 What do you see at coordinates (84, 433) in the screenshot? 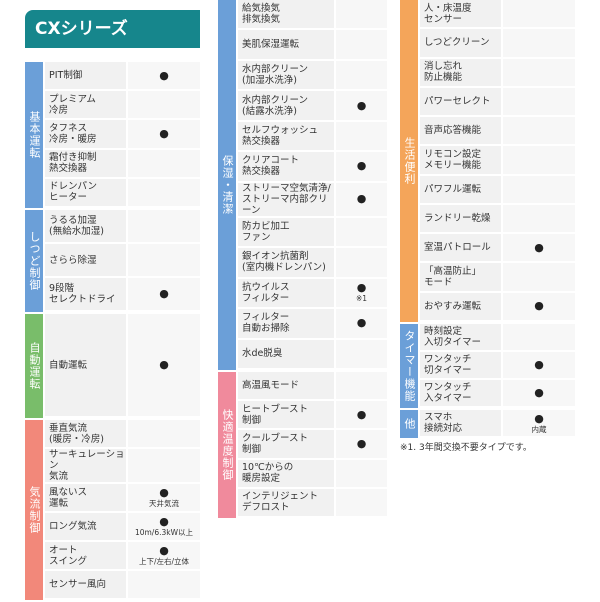
I see `feature-name: 垂直気流 (暖房・冷房)` at bounding box center [84, 433].